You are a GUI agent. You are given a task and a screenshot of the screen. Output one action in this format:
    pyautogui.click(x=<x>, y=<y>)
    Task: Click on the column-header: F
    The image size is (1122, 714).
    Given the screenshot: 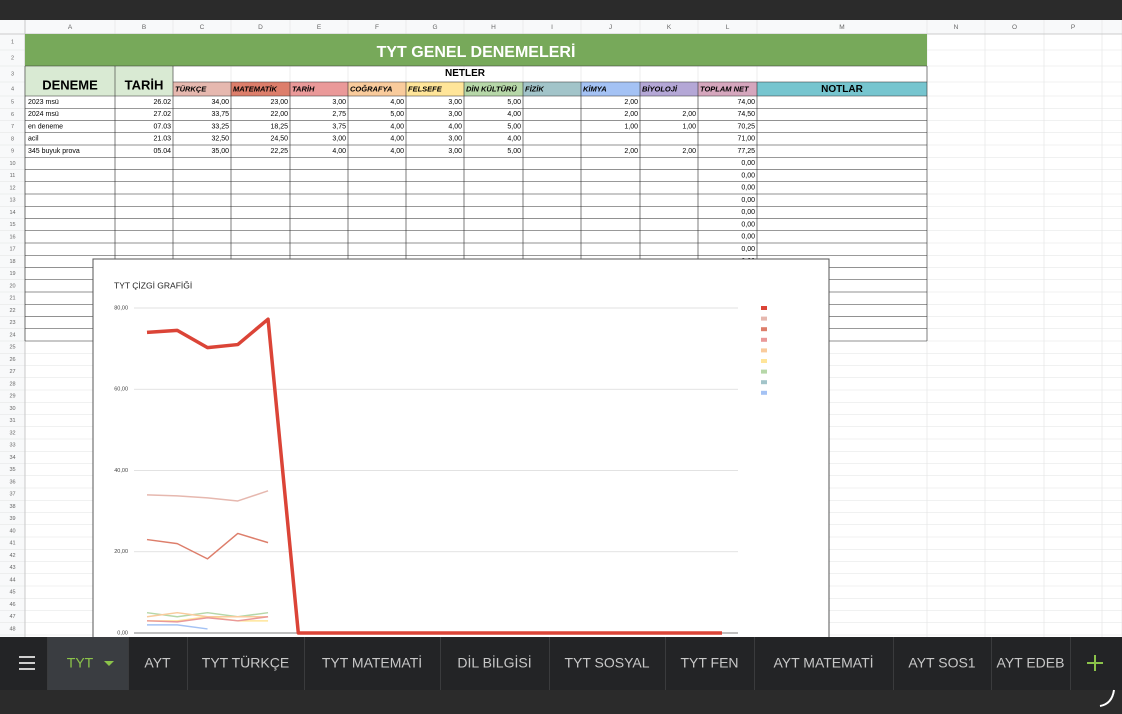 What is the action you would take?
    pyautogui.click(x=377, y=27)
    